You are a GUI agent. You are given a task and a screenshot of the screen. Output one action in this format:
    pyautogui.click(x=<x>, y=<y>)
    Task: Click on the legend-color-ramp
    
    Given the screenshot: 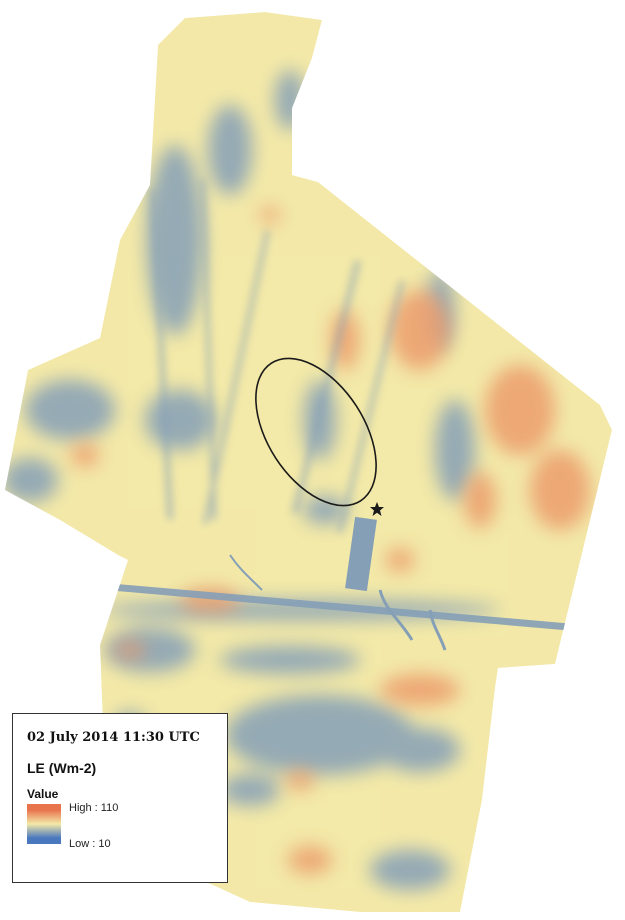 What is the action you would take?
    pyautogui.click(x=44, y=824)
    